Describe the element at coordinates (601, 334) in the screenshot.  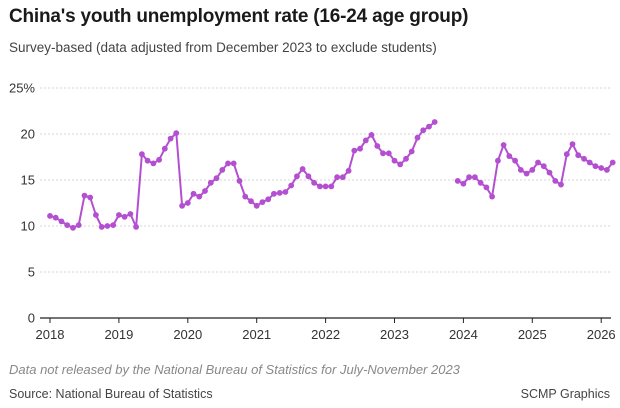
I see `x-tick-label: 2026` at that location.